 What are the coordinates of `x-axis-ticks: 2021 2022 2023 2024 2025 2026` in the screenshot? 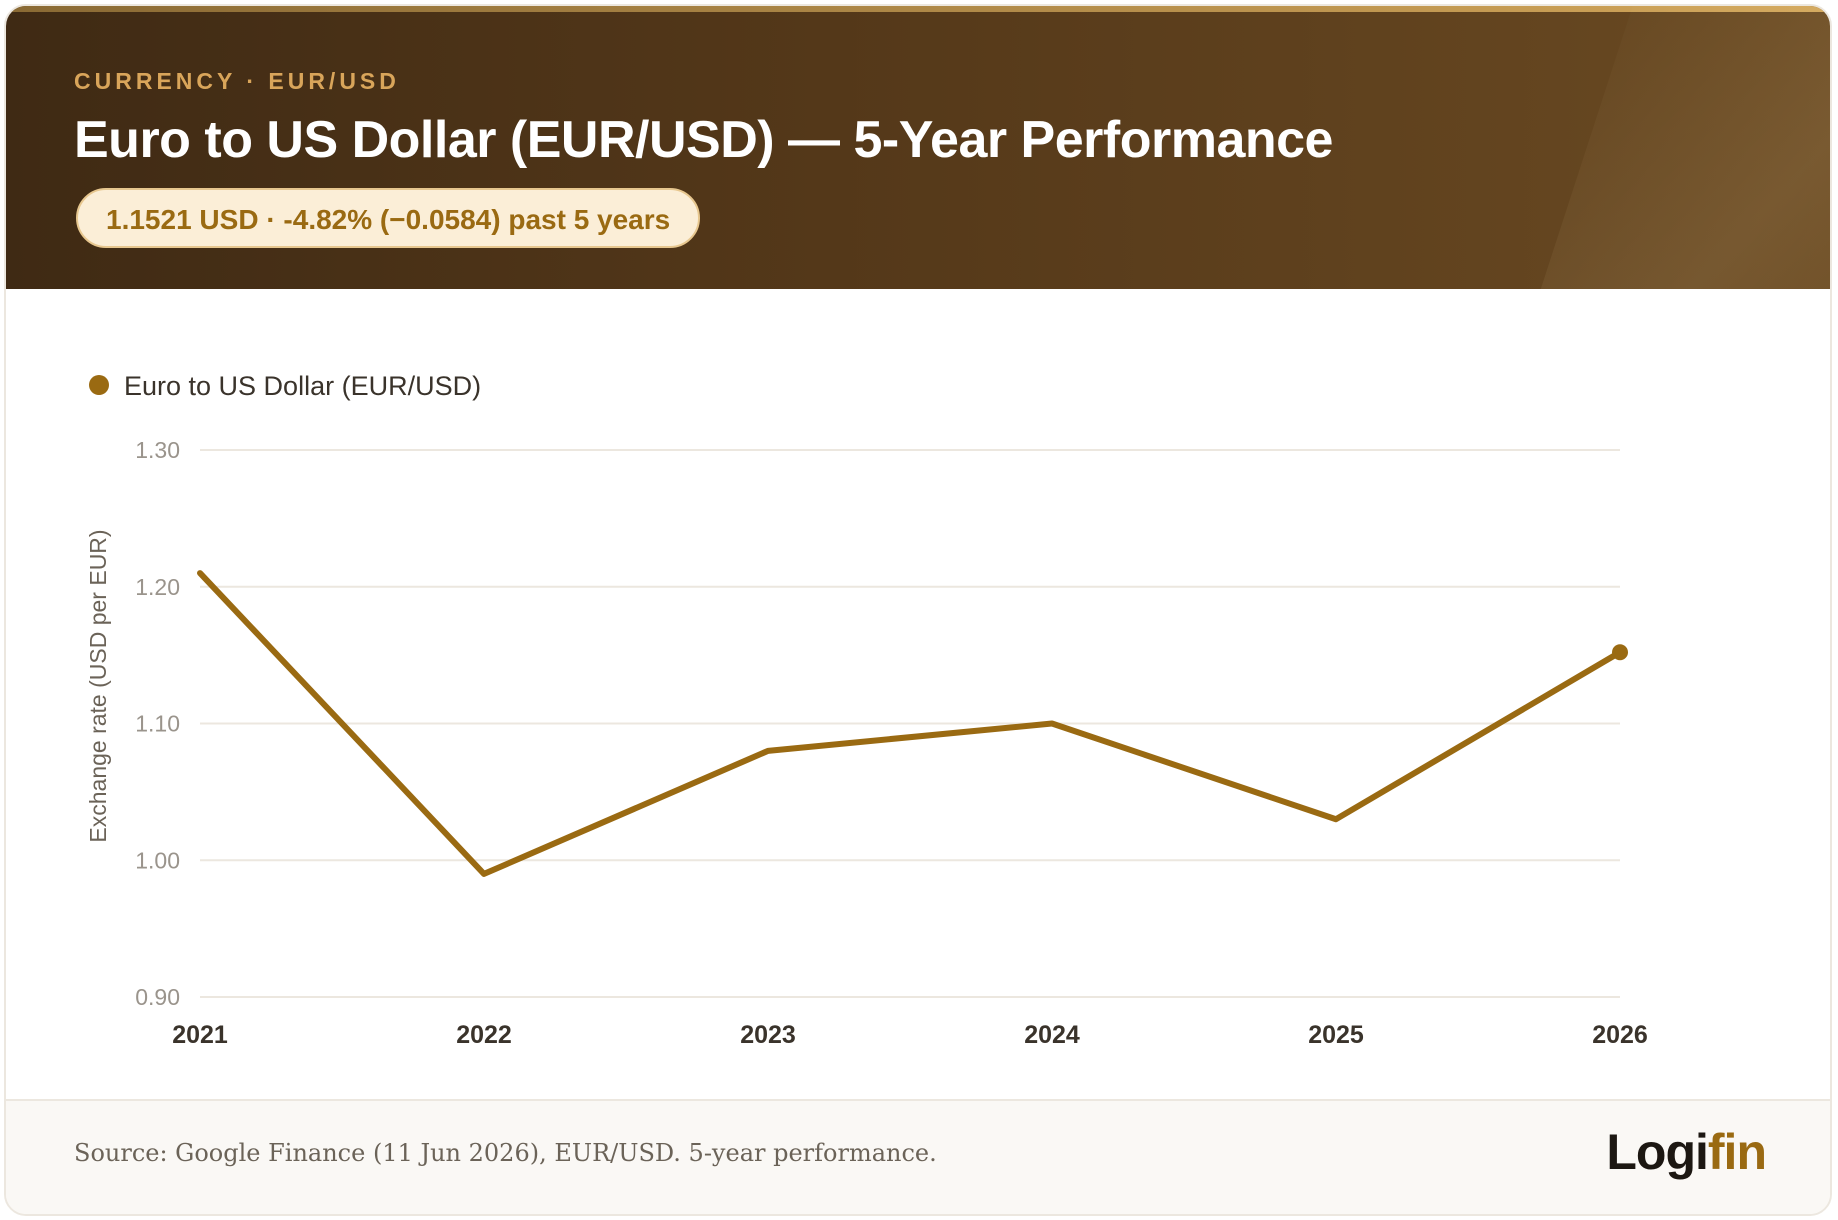 It's located at (910, 1035).